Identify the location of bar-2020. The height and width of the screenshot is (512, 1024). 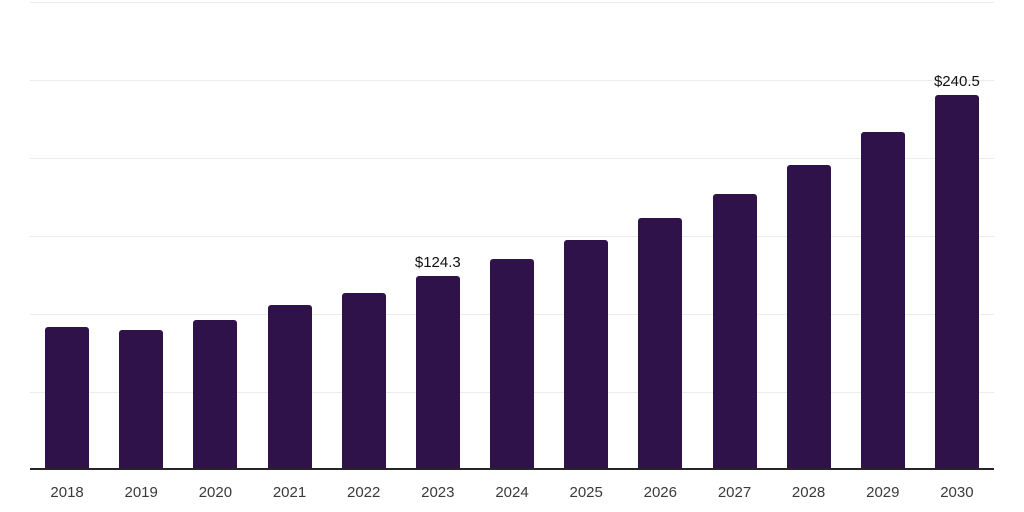
(215, 394).